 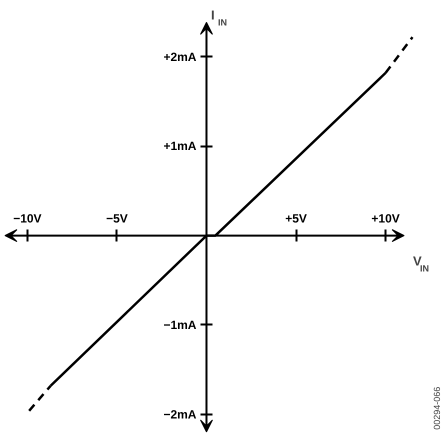 I want to click on y-tick-label: +1mA, so click(x=180, y=146).